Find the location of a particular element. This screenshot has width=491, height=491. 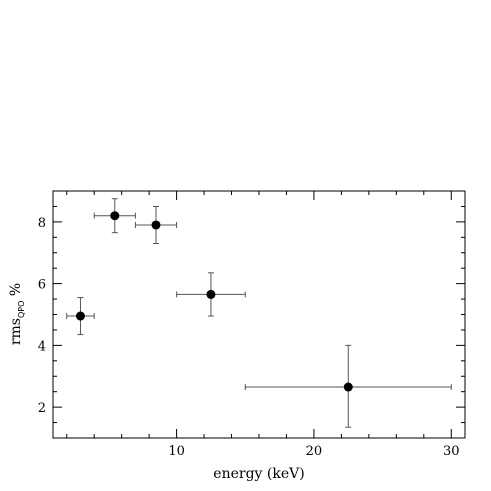

x-tick-label: 10 is located at coordinates (176, 451).